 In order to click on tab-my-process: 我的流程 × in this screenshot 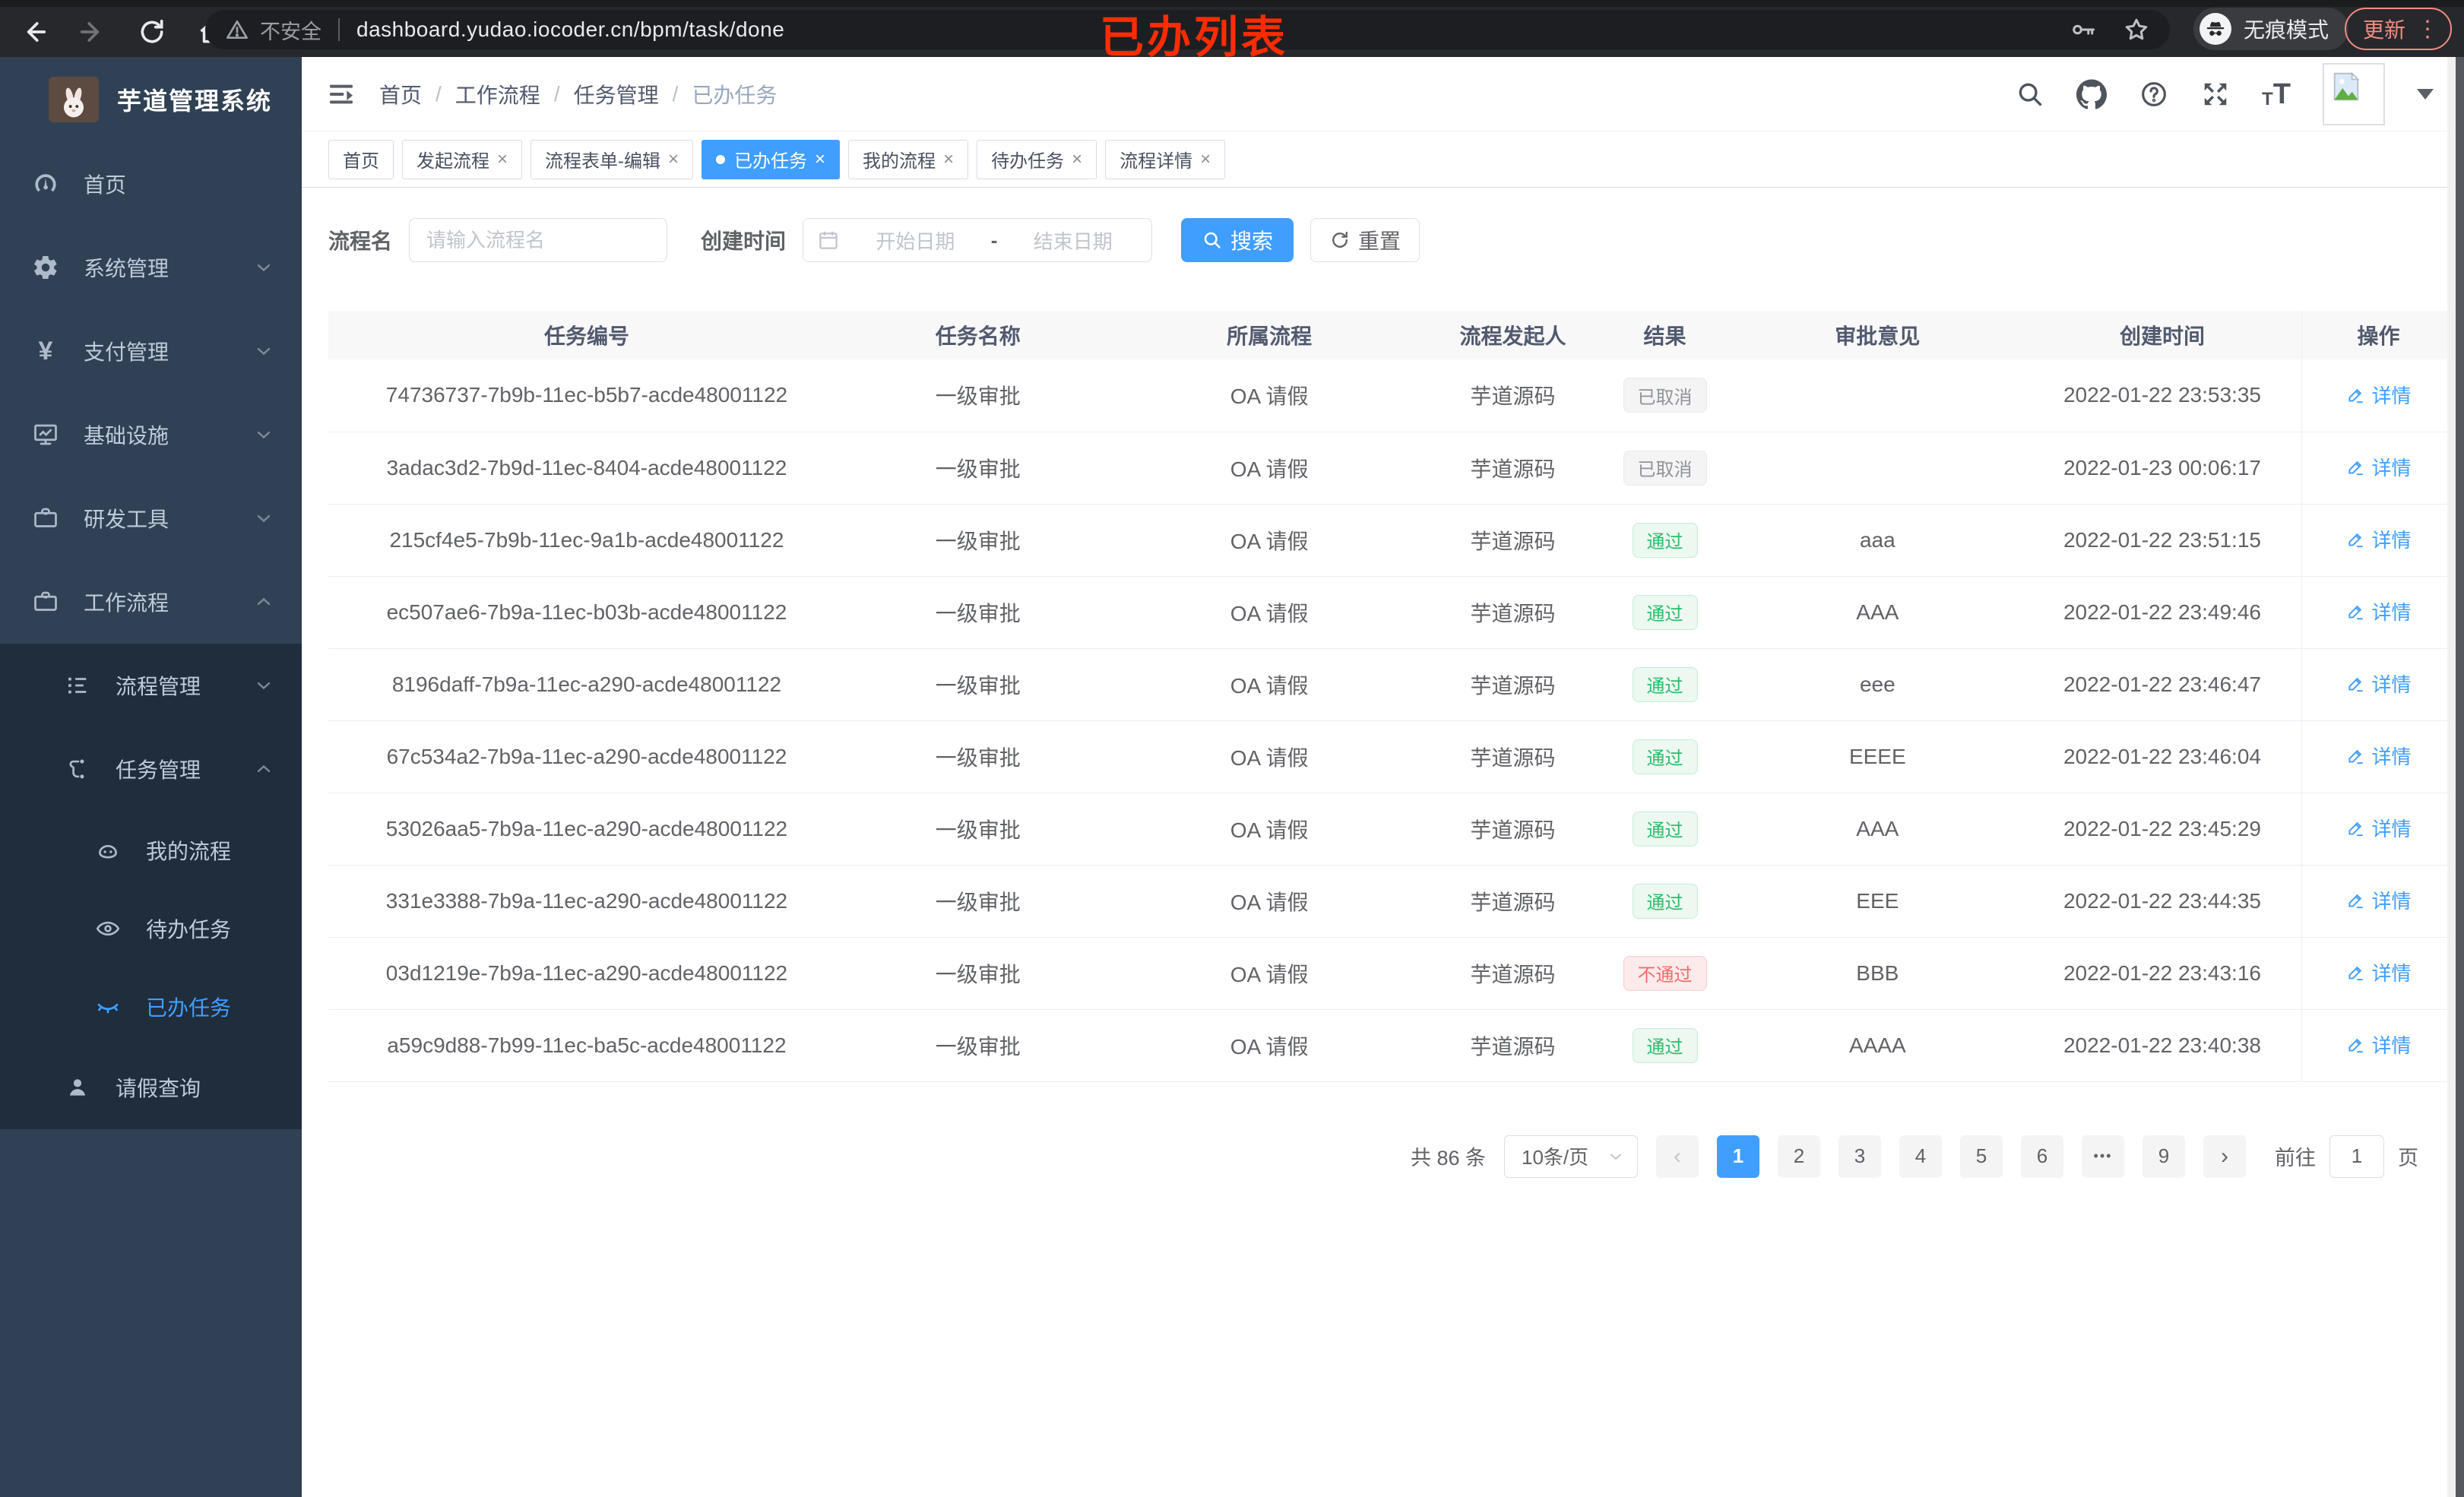, I will do `click(908, 159)`.